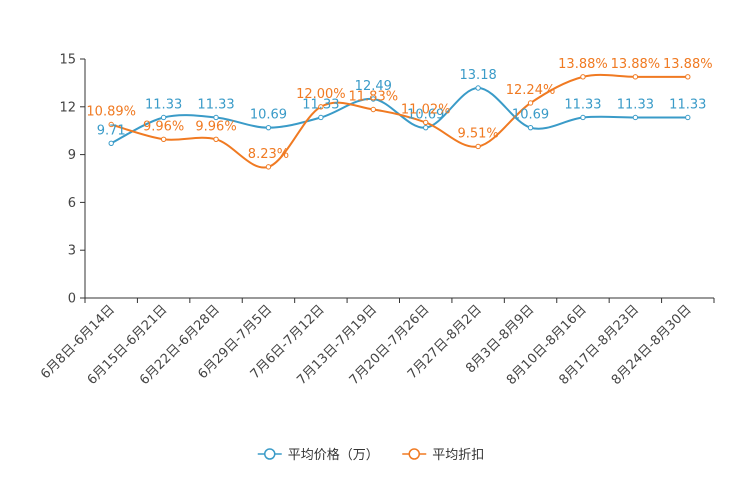 Image resolution: width=744 pixels, height=496 pixels. I want to click on legend-item-1: 平均价格（万）, so click(318, 455).